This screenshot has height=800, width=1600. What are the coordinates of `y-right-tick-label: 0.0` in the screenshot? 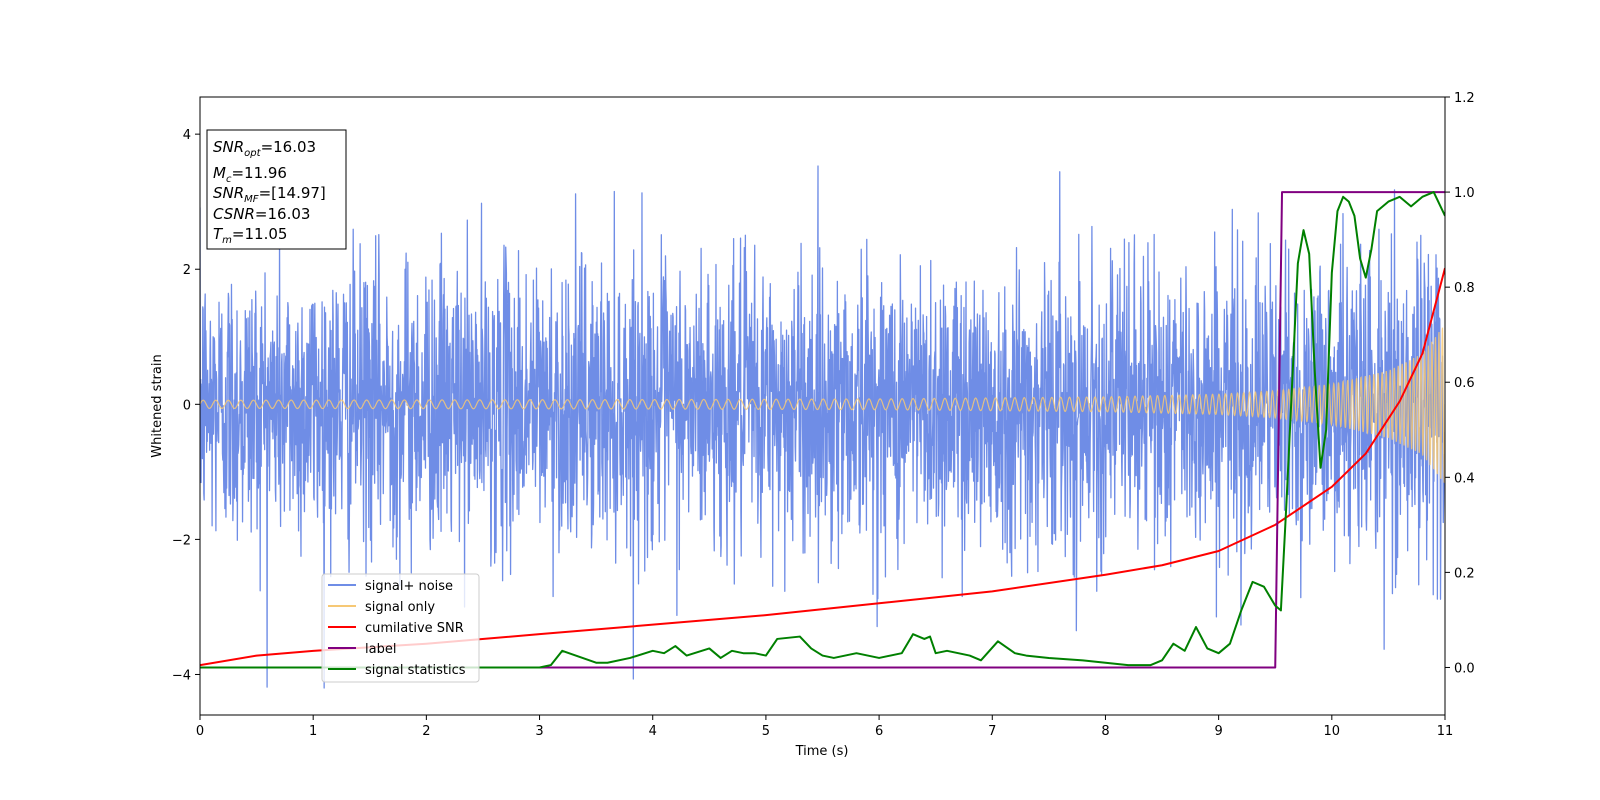 It's located at (1464, 668).